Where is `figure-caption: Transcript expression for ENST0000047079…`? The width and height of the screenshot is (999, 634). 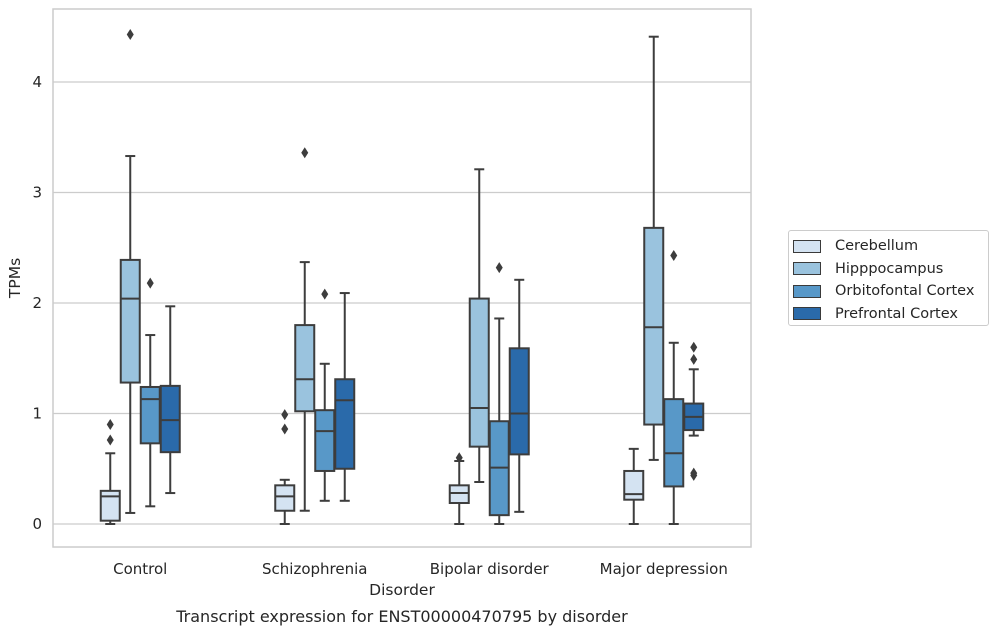 figure-caption: Transcript expression for ENST0000047079… is located at coordinates (402, 616).